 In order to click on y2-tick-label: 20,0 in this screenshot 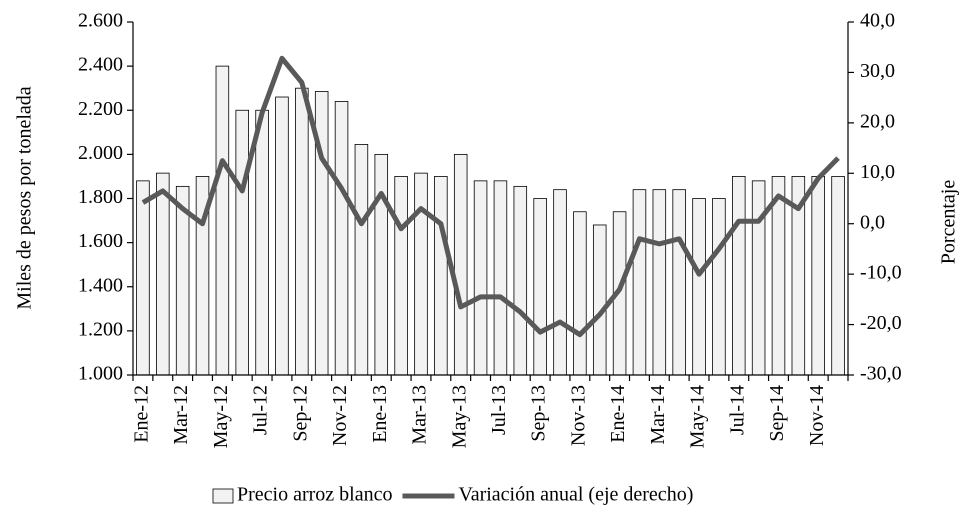, I will do `click(877, 121)`.